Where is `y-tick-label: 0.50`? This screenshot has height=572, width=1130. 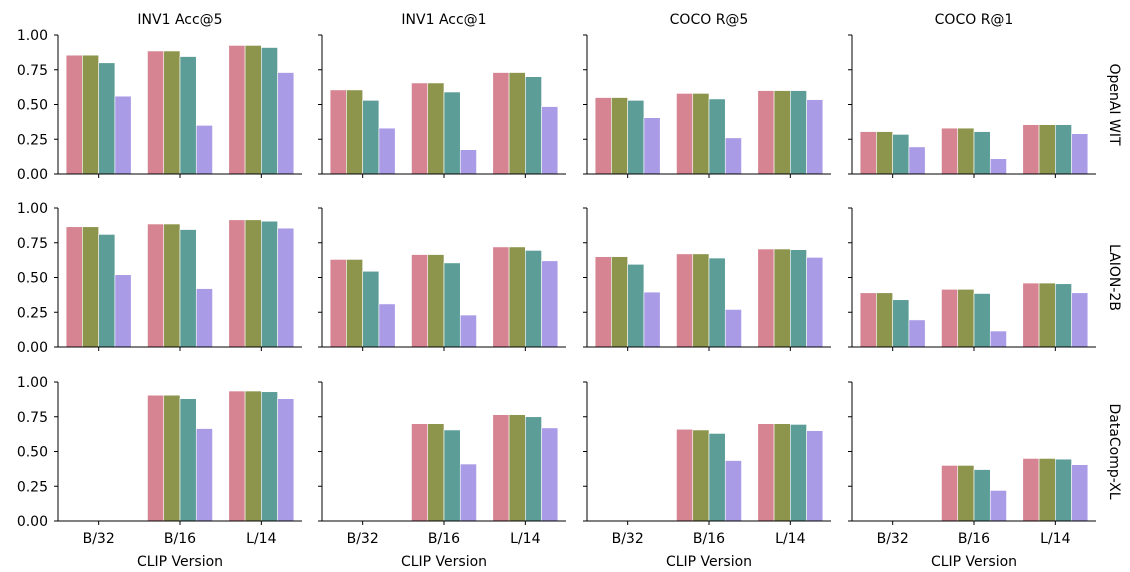 y-tick-label: 0.50 is located at coordinates (32, 453).